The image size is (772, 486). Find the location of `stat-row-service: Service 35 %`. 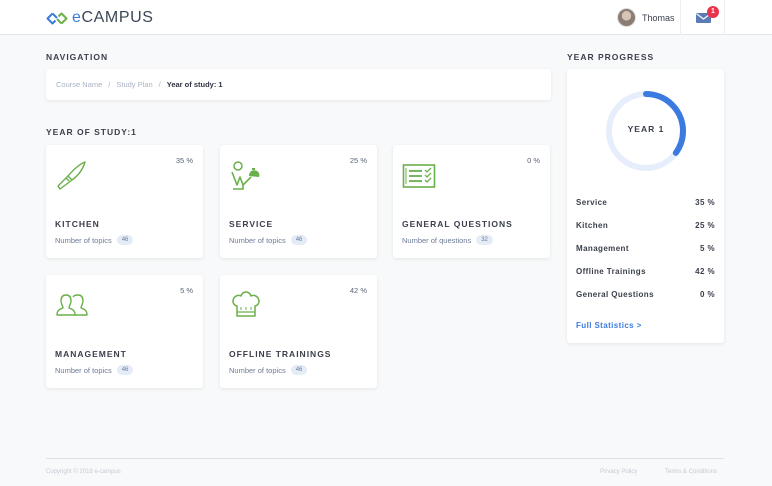

stat-row-service: Service 35 % is located at coordinates (645, 202).